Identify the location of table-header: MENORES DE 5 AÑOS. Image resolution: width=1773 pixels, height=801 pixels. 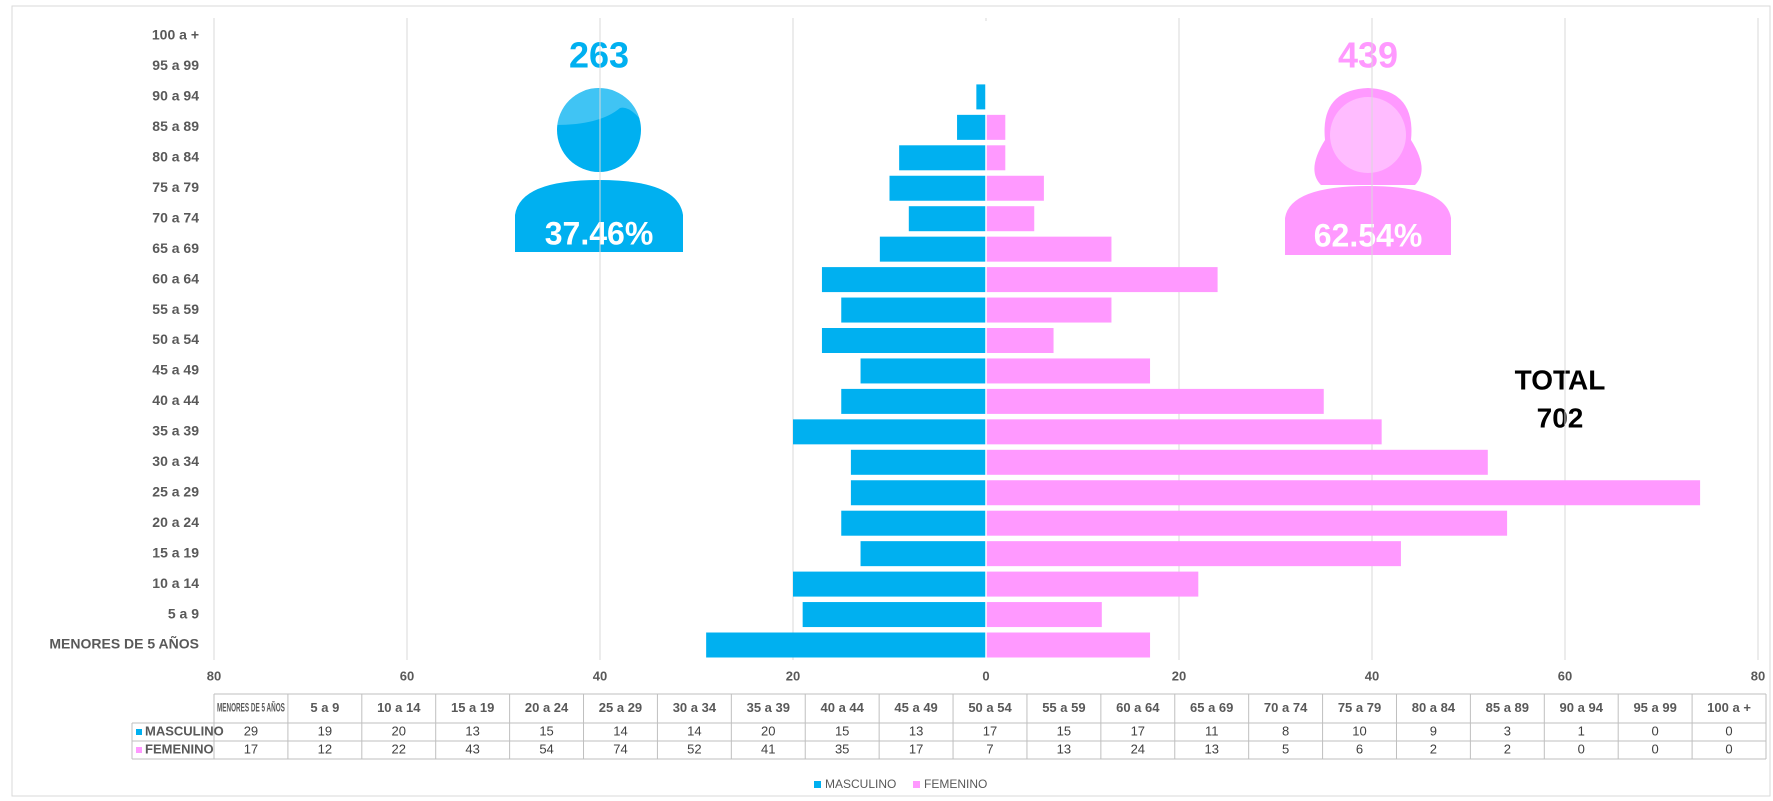
(251, 707).